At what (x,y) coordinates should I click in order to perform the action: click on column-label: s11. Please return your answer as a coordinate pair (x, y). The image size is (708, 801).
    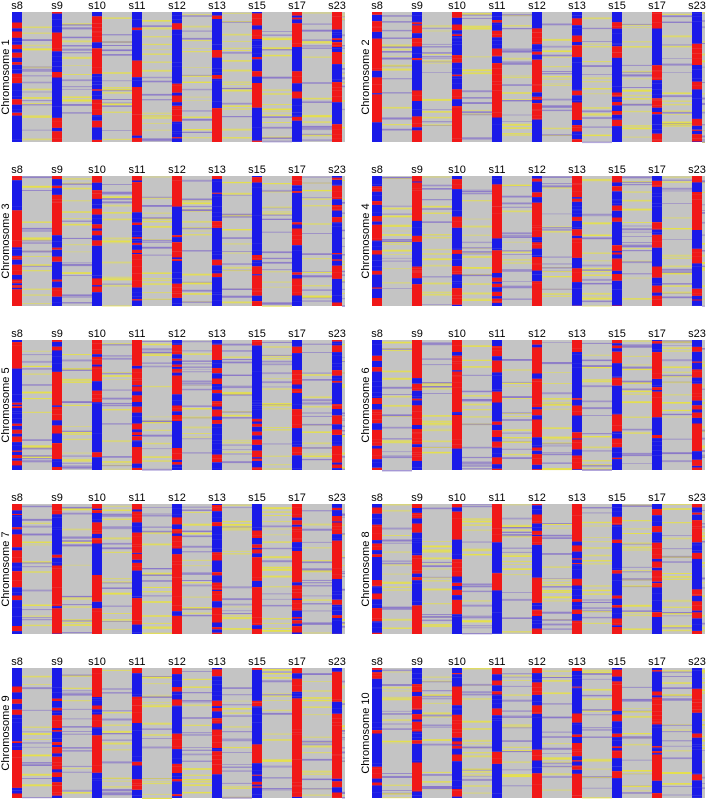
    Looking at the image, I should click on (497, 170).